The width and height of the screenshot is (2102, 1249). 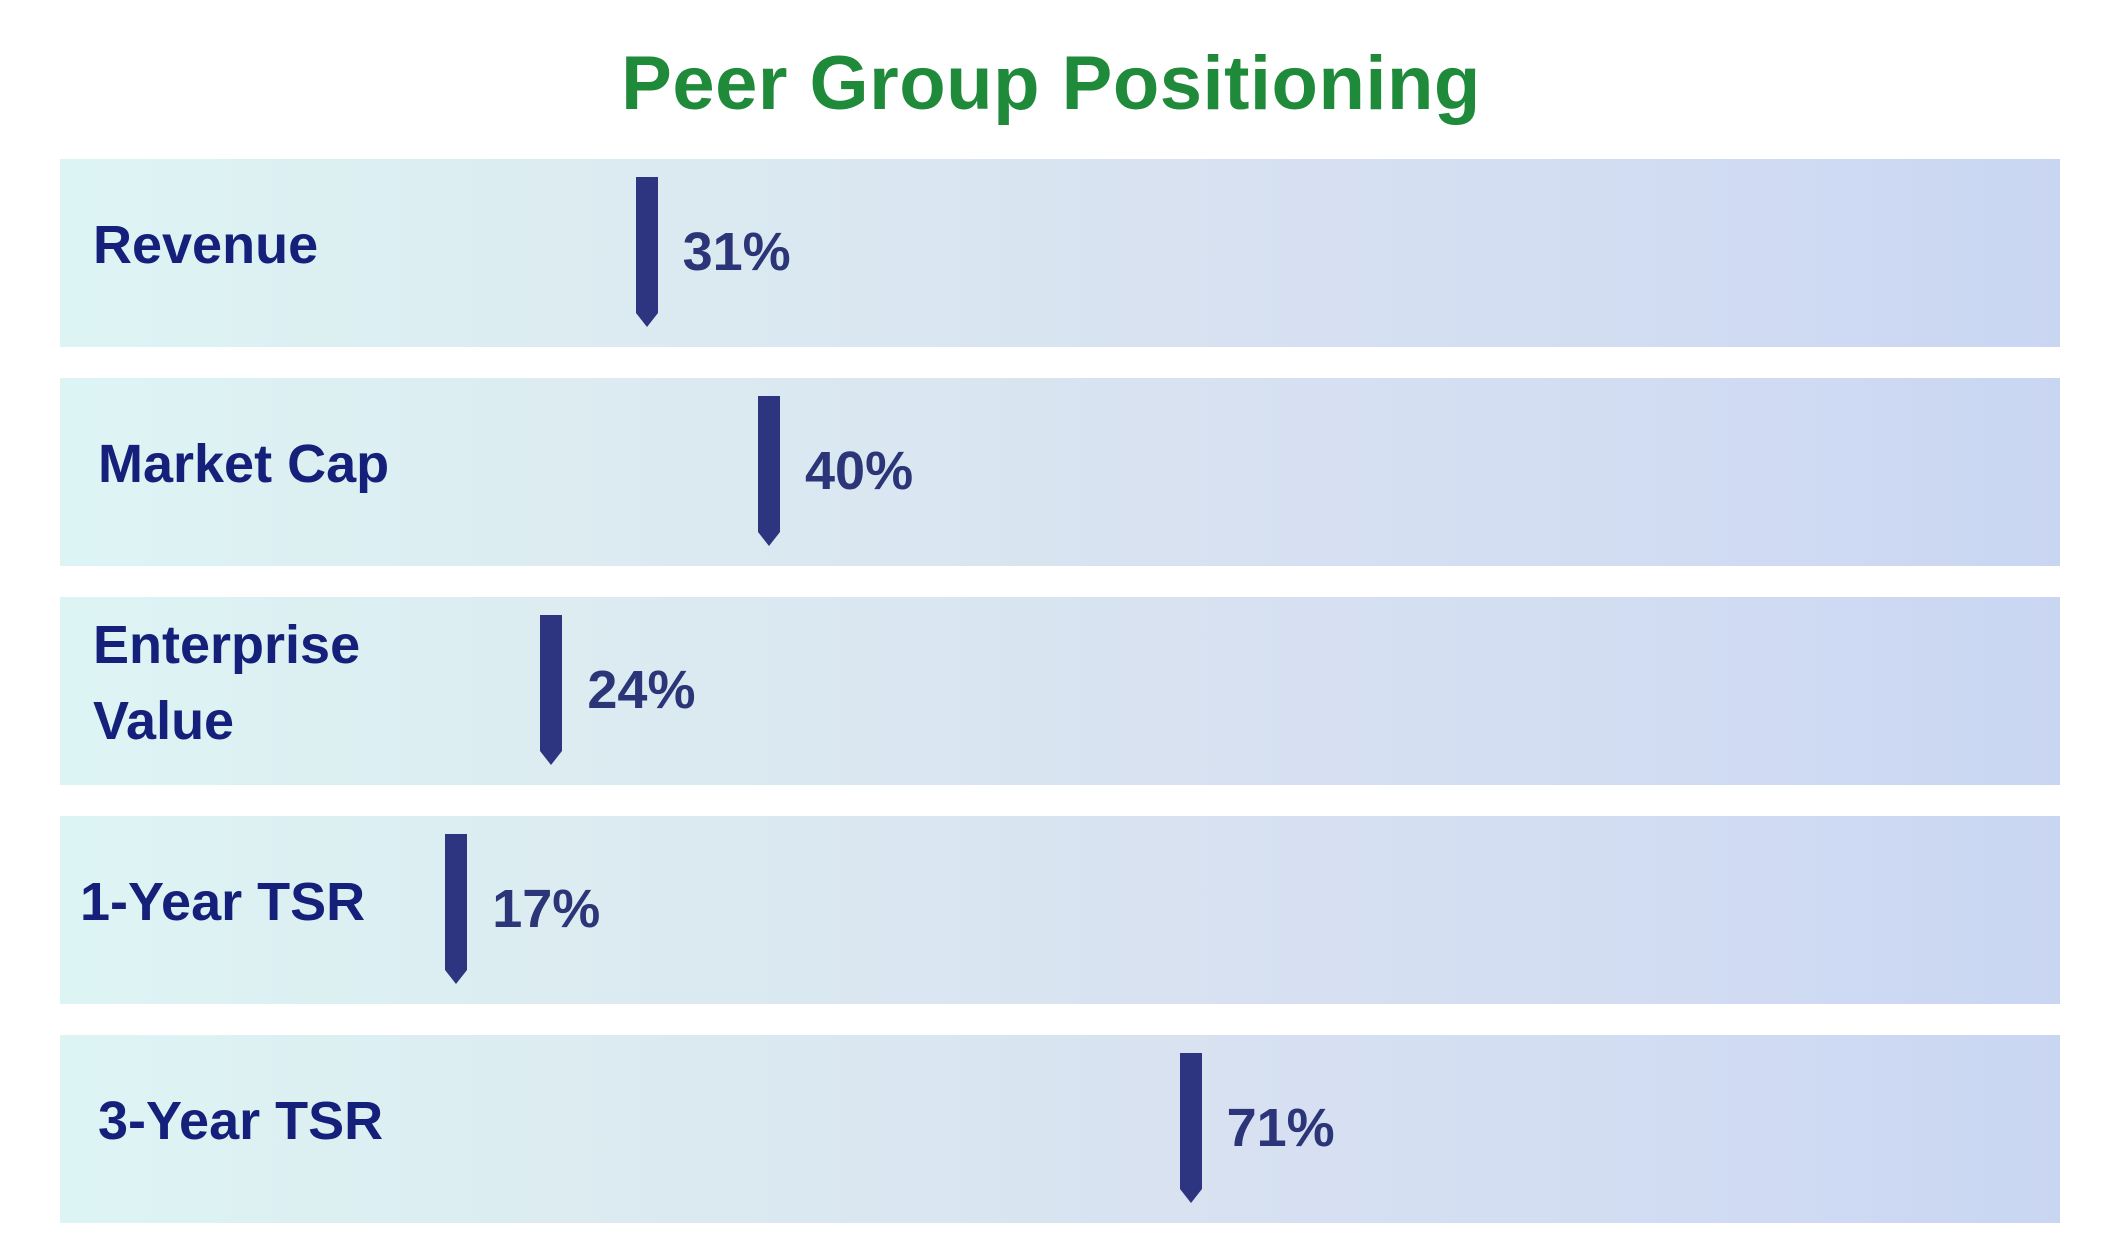 What do you see at coordinates (1060, 472) in the screenshot?
I see `percentile-row: Market Cap 40%` at bounding box center [1060, 472].